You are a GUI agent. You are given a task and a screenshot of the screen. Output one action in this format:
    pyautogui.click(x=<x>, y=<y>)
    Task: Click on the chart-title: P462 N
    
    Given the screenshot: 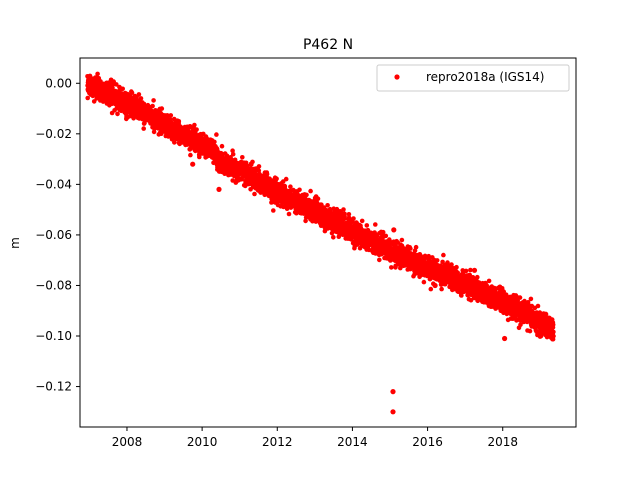 What is the action you would take?
    pyautogui.click(x=328, y=45)
    